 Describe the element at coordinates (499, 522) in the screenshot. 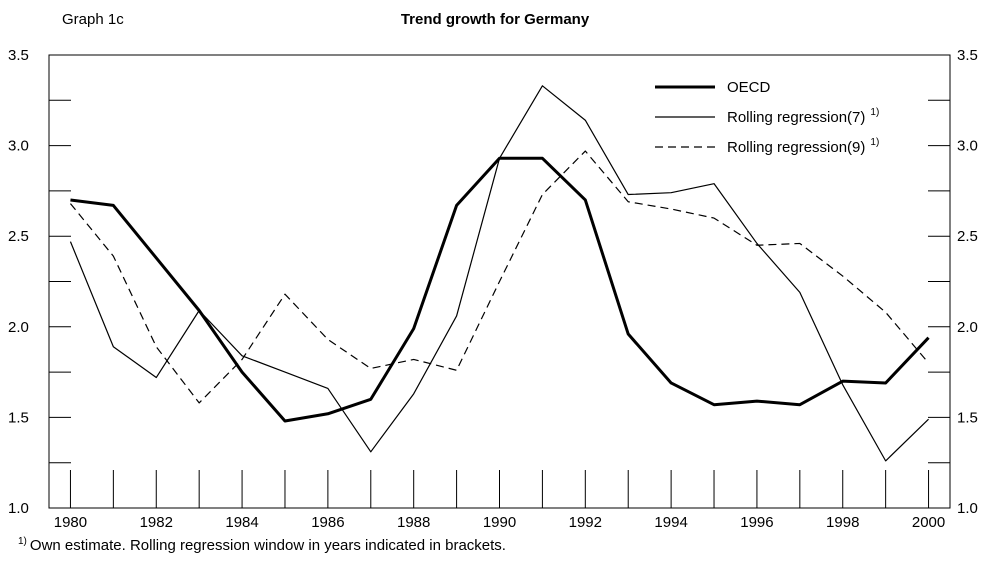

I see `x-tick-label: 1990` at that location.